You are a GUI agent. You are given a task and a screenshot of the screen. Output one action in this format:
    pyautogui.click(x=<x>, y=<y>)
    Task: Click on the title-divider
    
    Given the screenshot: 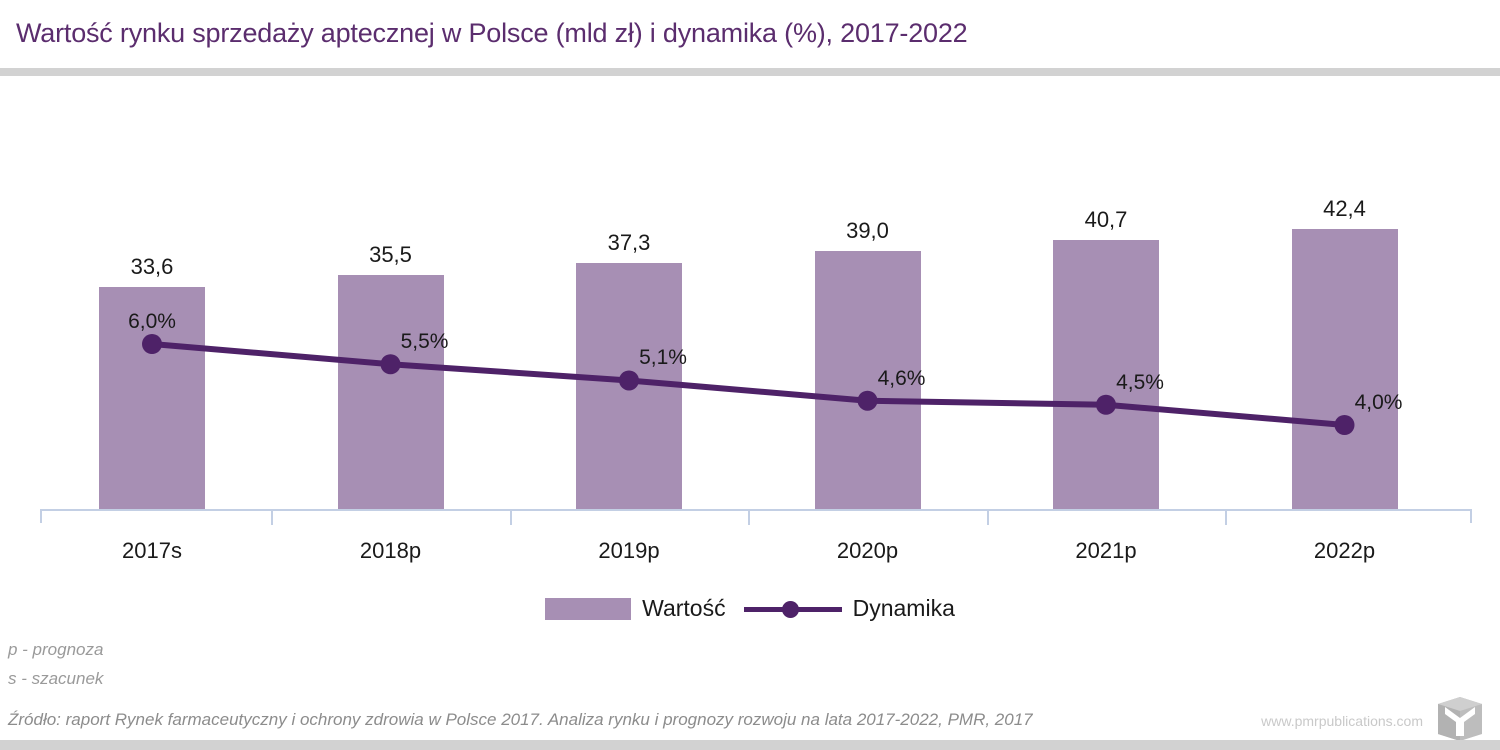 What is the action you would take?
    pyautogui.click(x=750, y=72)
    